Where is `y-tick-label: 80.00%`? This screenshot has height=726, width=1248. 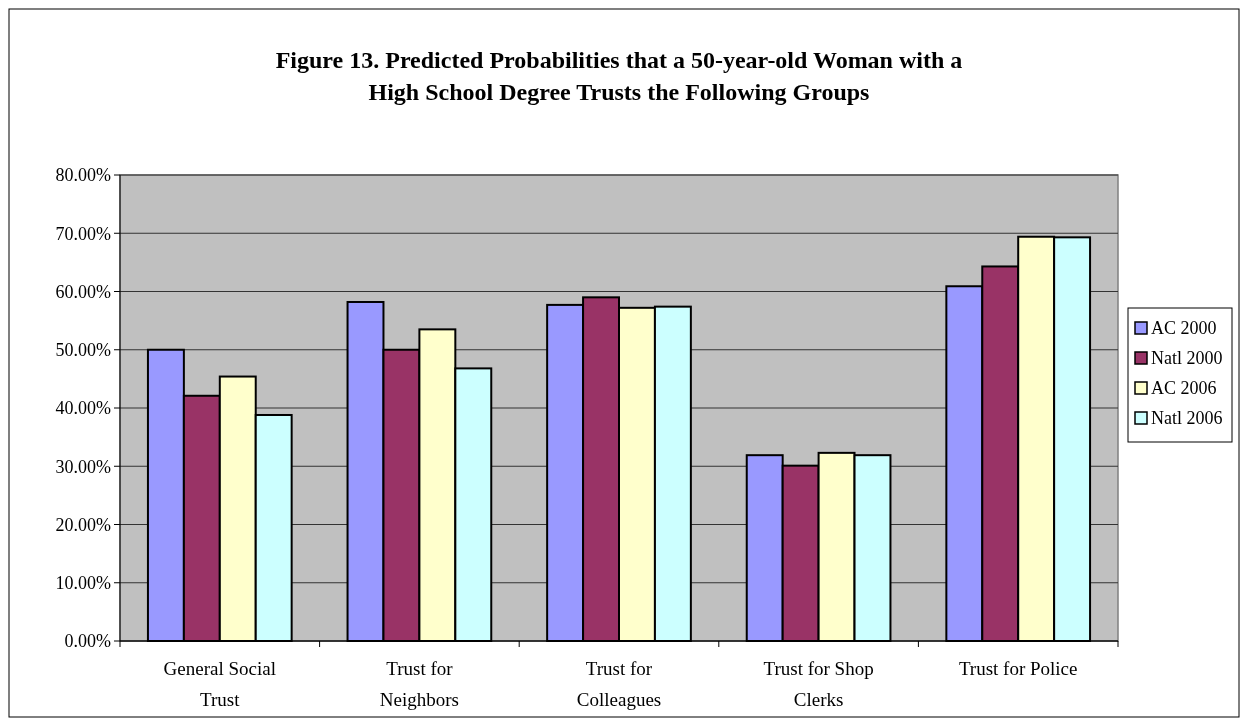
y-tick-label: 80.00% is located at coordinates (83, 175).